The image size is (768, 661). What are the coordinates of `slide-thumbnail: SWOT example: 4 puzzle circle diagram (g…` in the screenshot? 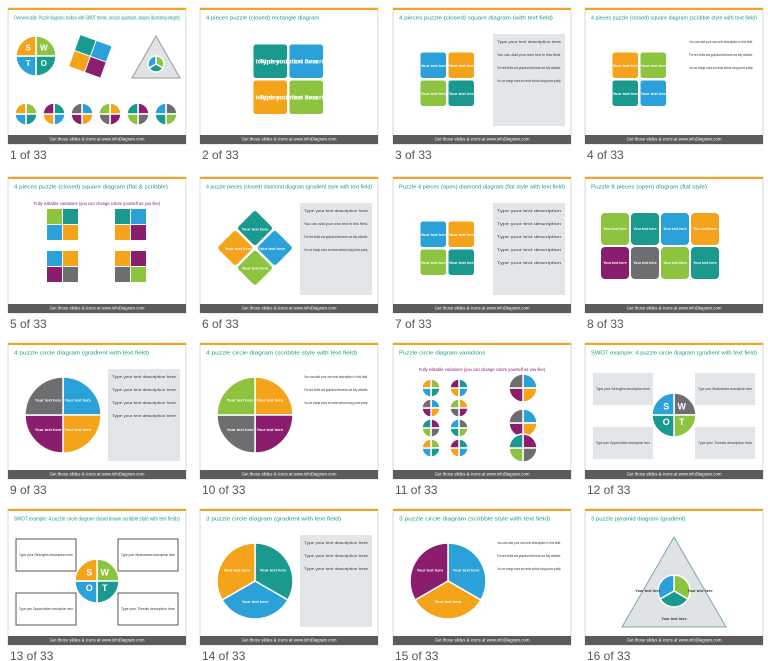 It's located at (674, 419).